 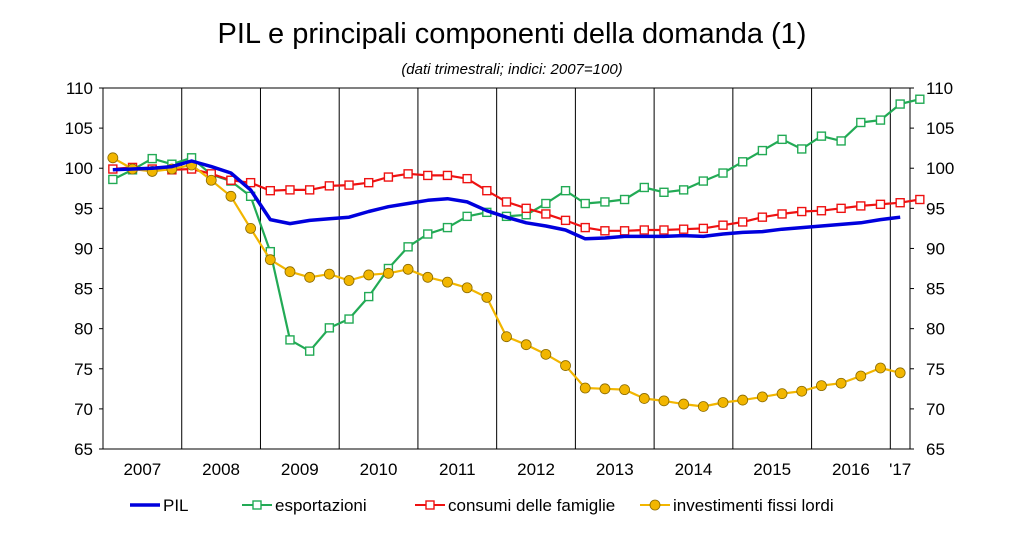 I want to click on x-year-label: 2015, so click(x=772, y=469).